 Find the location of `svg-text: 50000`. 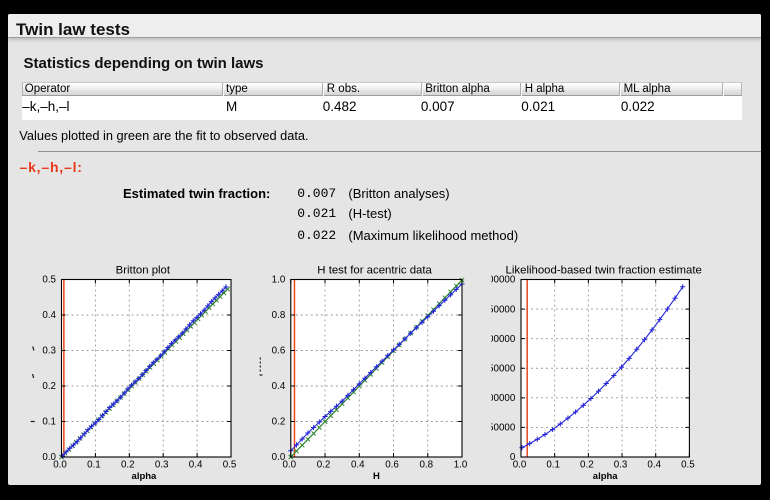

svg-text: 50000 is located at coordinates (502, 428).